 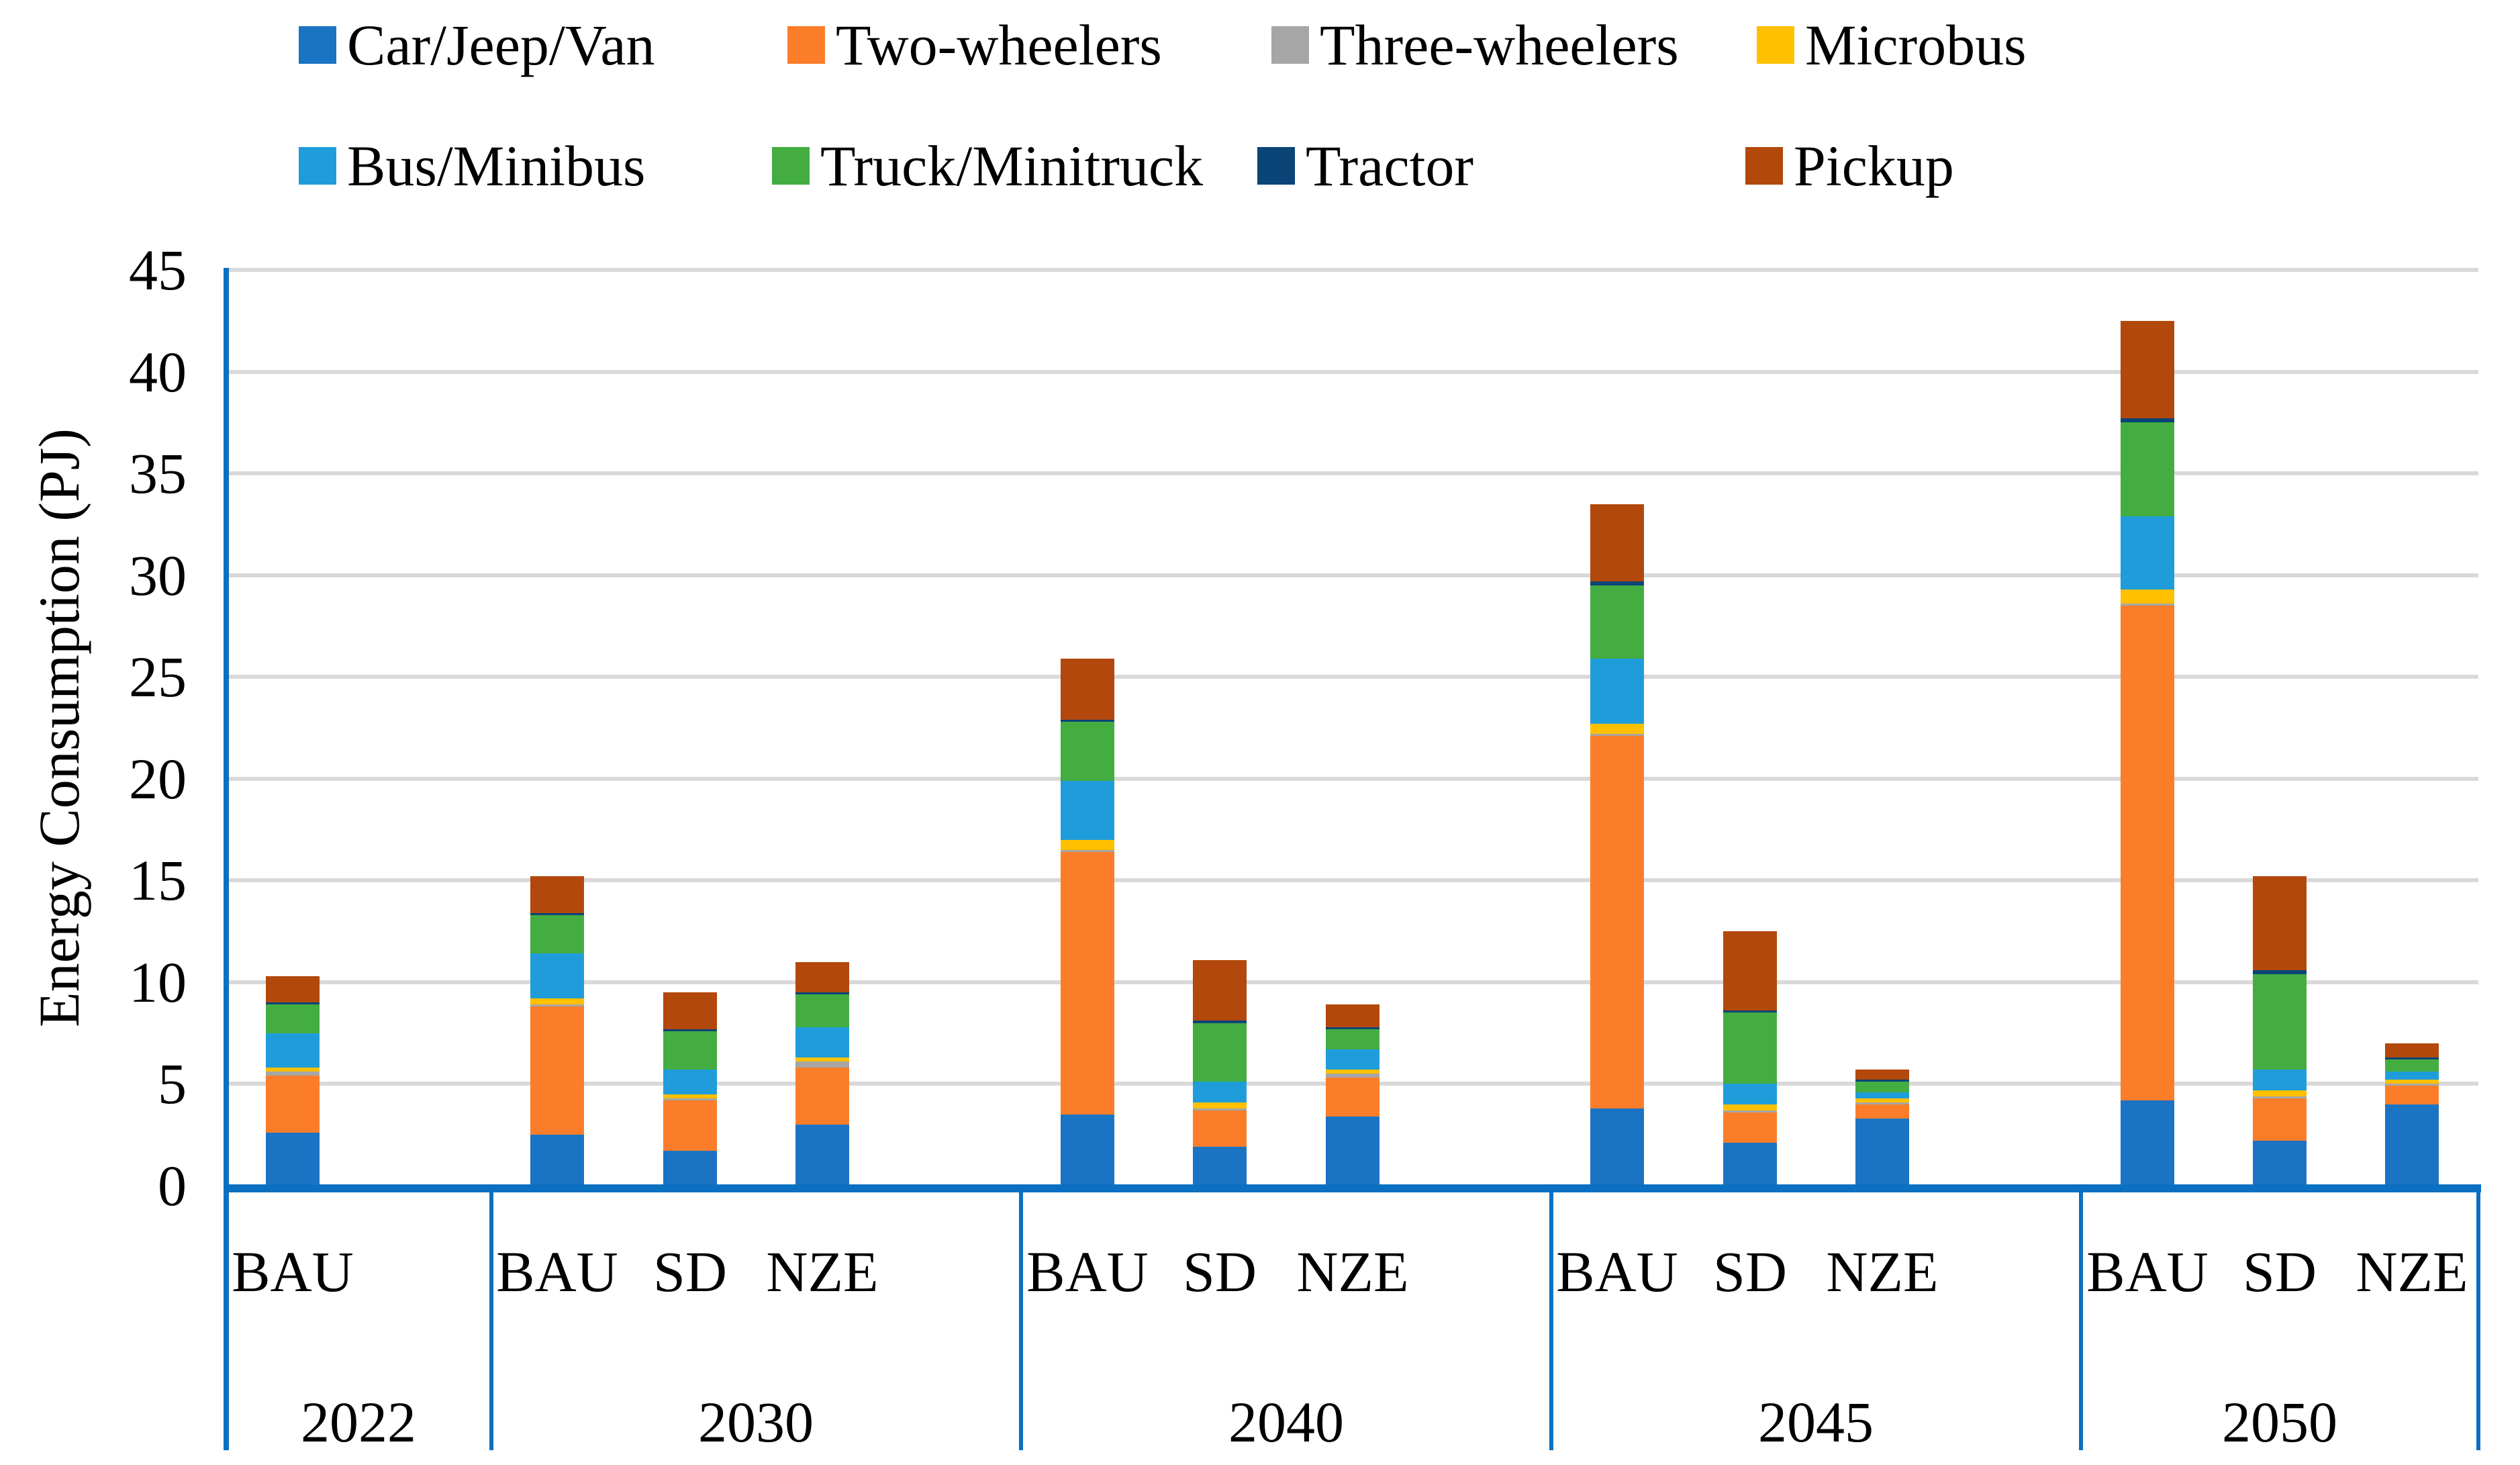 I want to click on legend-item-two-wheelers: Two-wheelers, so click(x=974, y=45).